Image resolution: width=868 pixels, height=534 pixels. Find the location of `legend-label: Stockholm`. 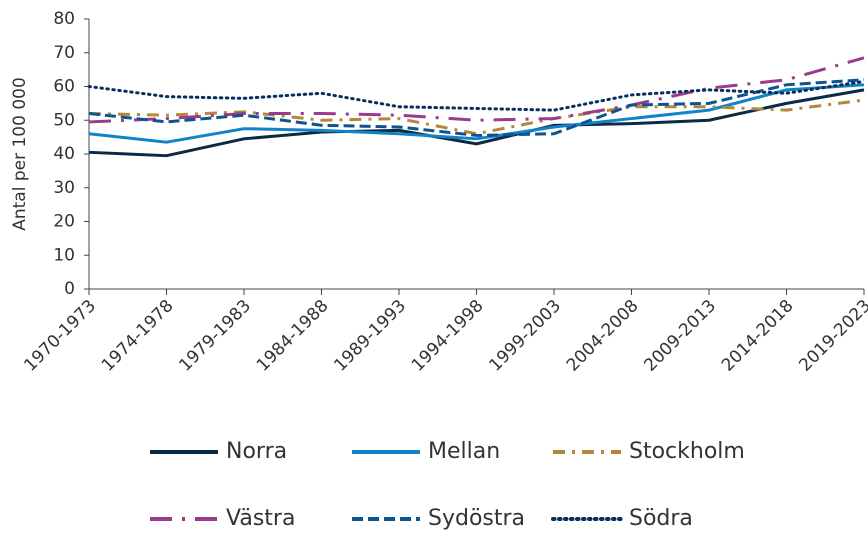

legend-label: Stockholm is located at coordinates (687, 451).